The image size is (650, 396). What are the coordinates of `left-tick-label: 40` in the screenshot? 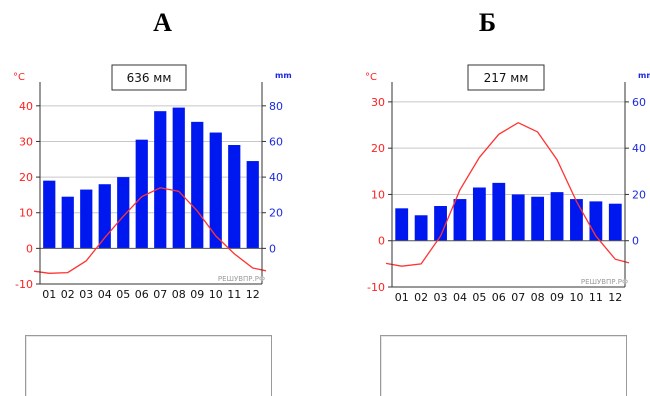 It's located at (26, 106).